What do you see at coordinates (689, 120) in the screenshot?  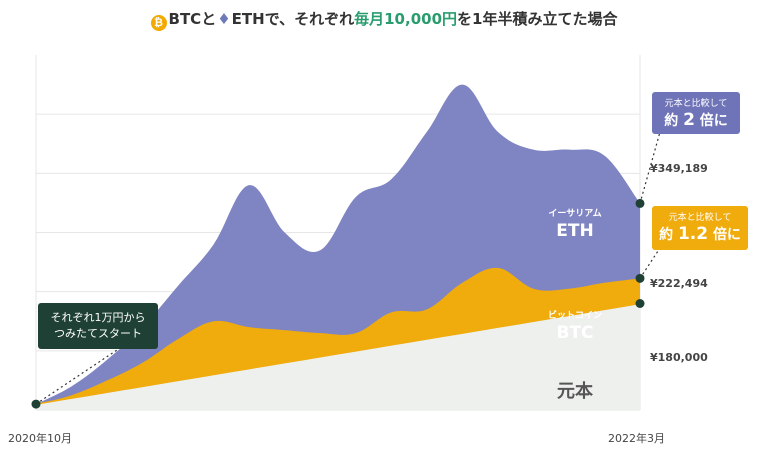 I see `eth-callout-number: 2` at bounding box center [689, 120].